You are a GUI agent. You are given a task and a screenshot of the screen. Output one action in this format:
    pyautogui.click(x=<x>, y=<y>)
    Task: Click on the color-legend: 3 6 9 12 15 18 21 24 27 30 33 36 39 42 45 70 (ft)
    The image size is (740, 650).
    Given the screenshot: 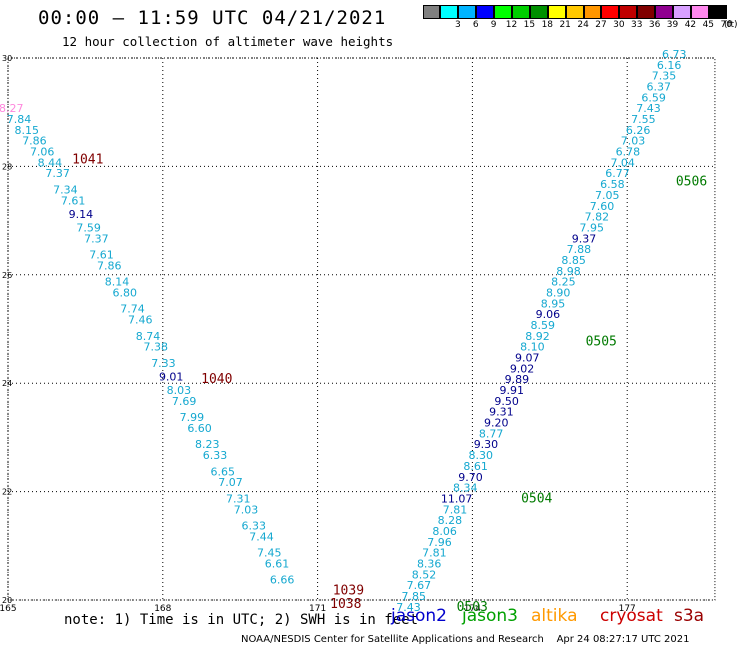 What is the action you would take?
    pyautogui.click(x=580, y=18)
    